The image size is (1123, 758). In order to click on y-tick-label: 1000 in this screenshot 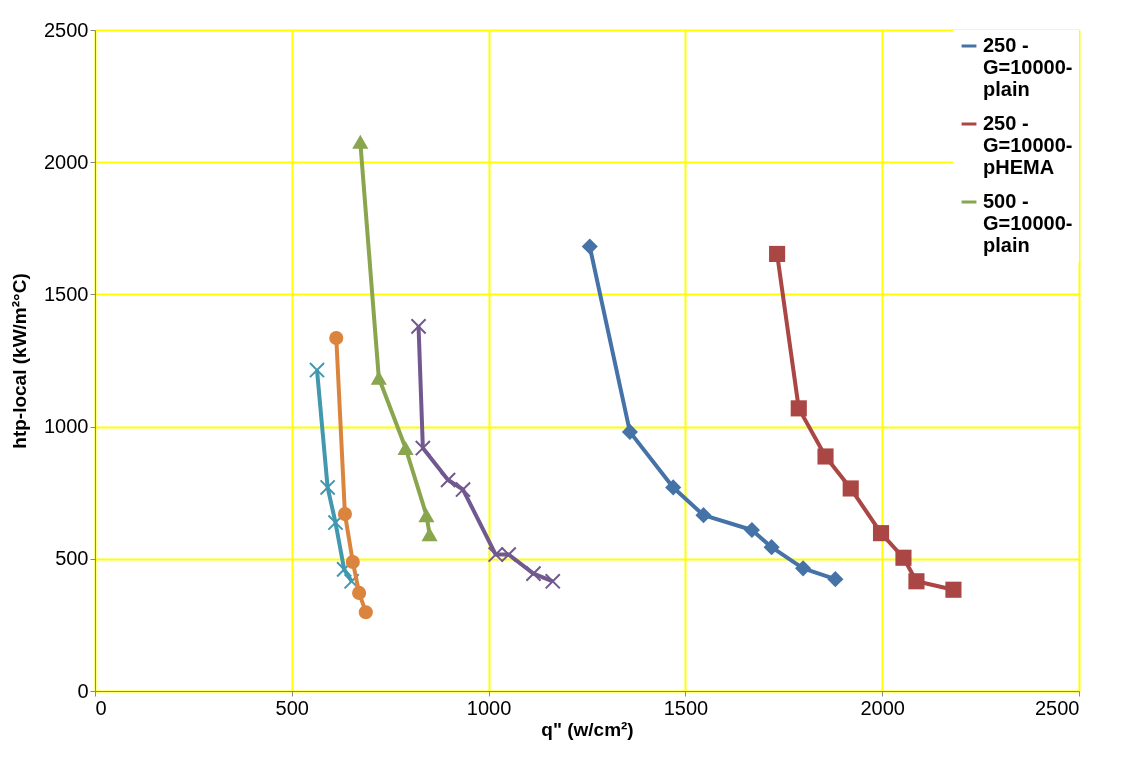, I will do `click(66, 426)`.